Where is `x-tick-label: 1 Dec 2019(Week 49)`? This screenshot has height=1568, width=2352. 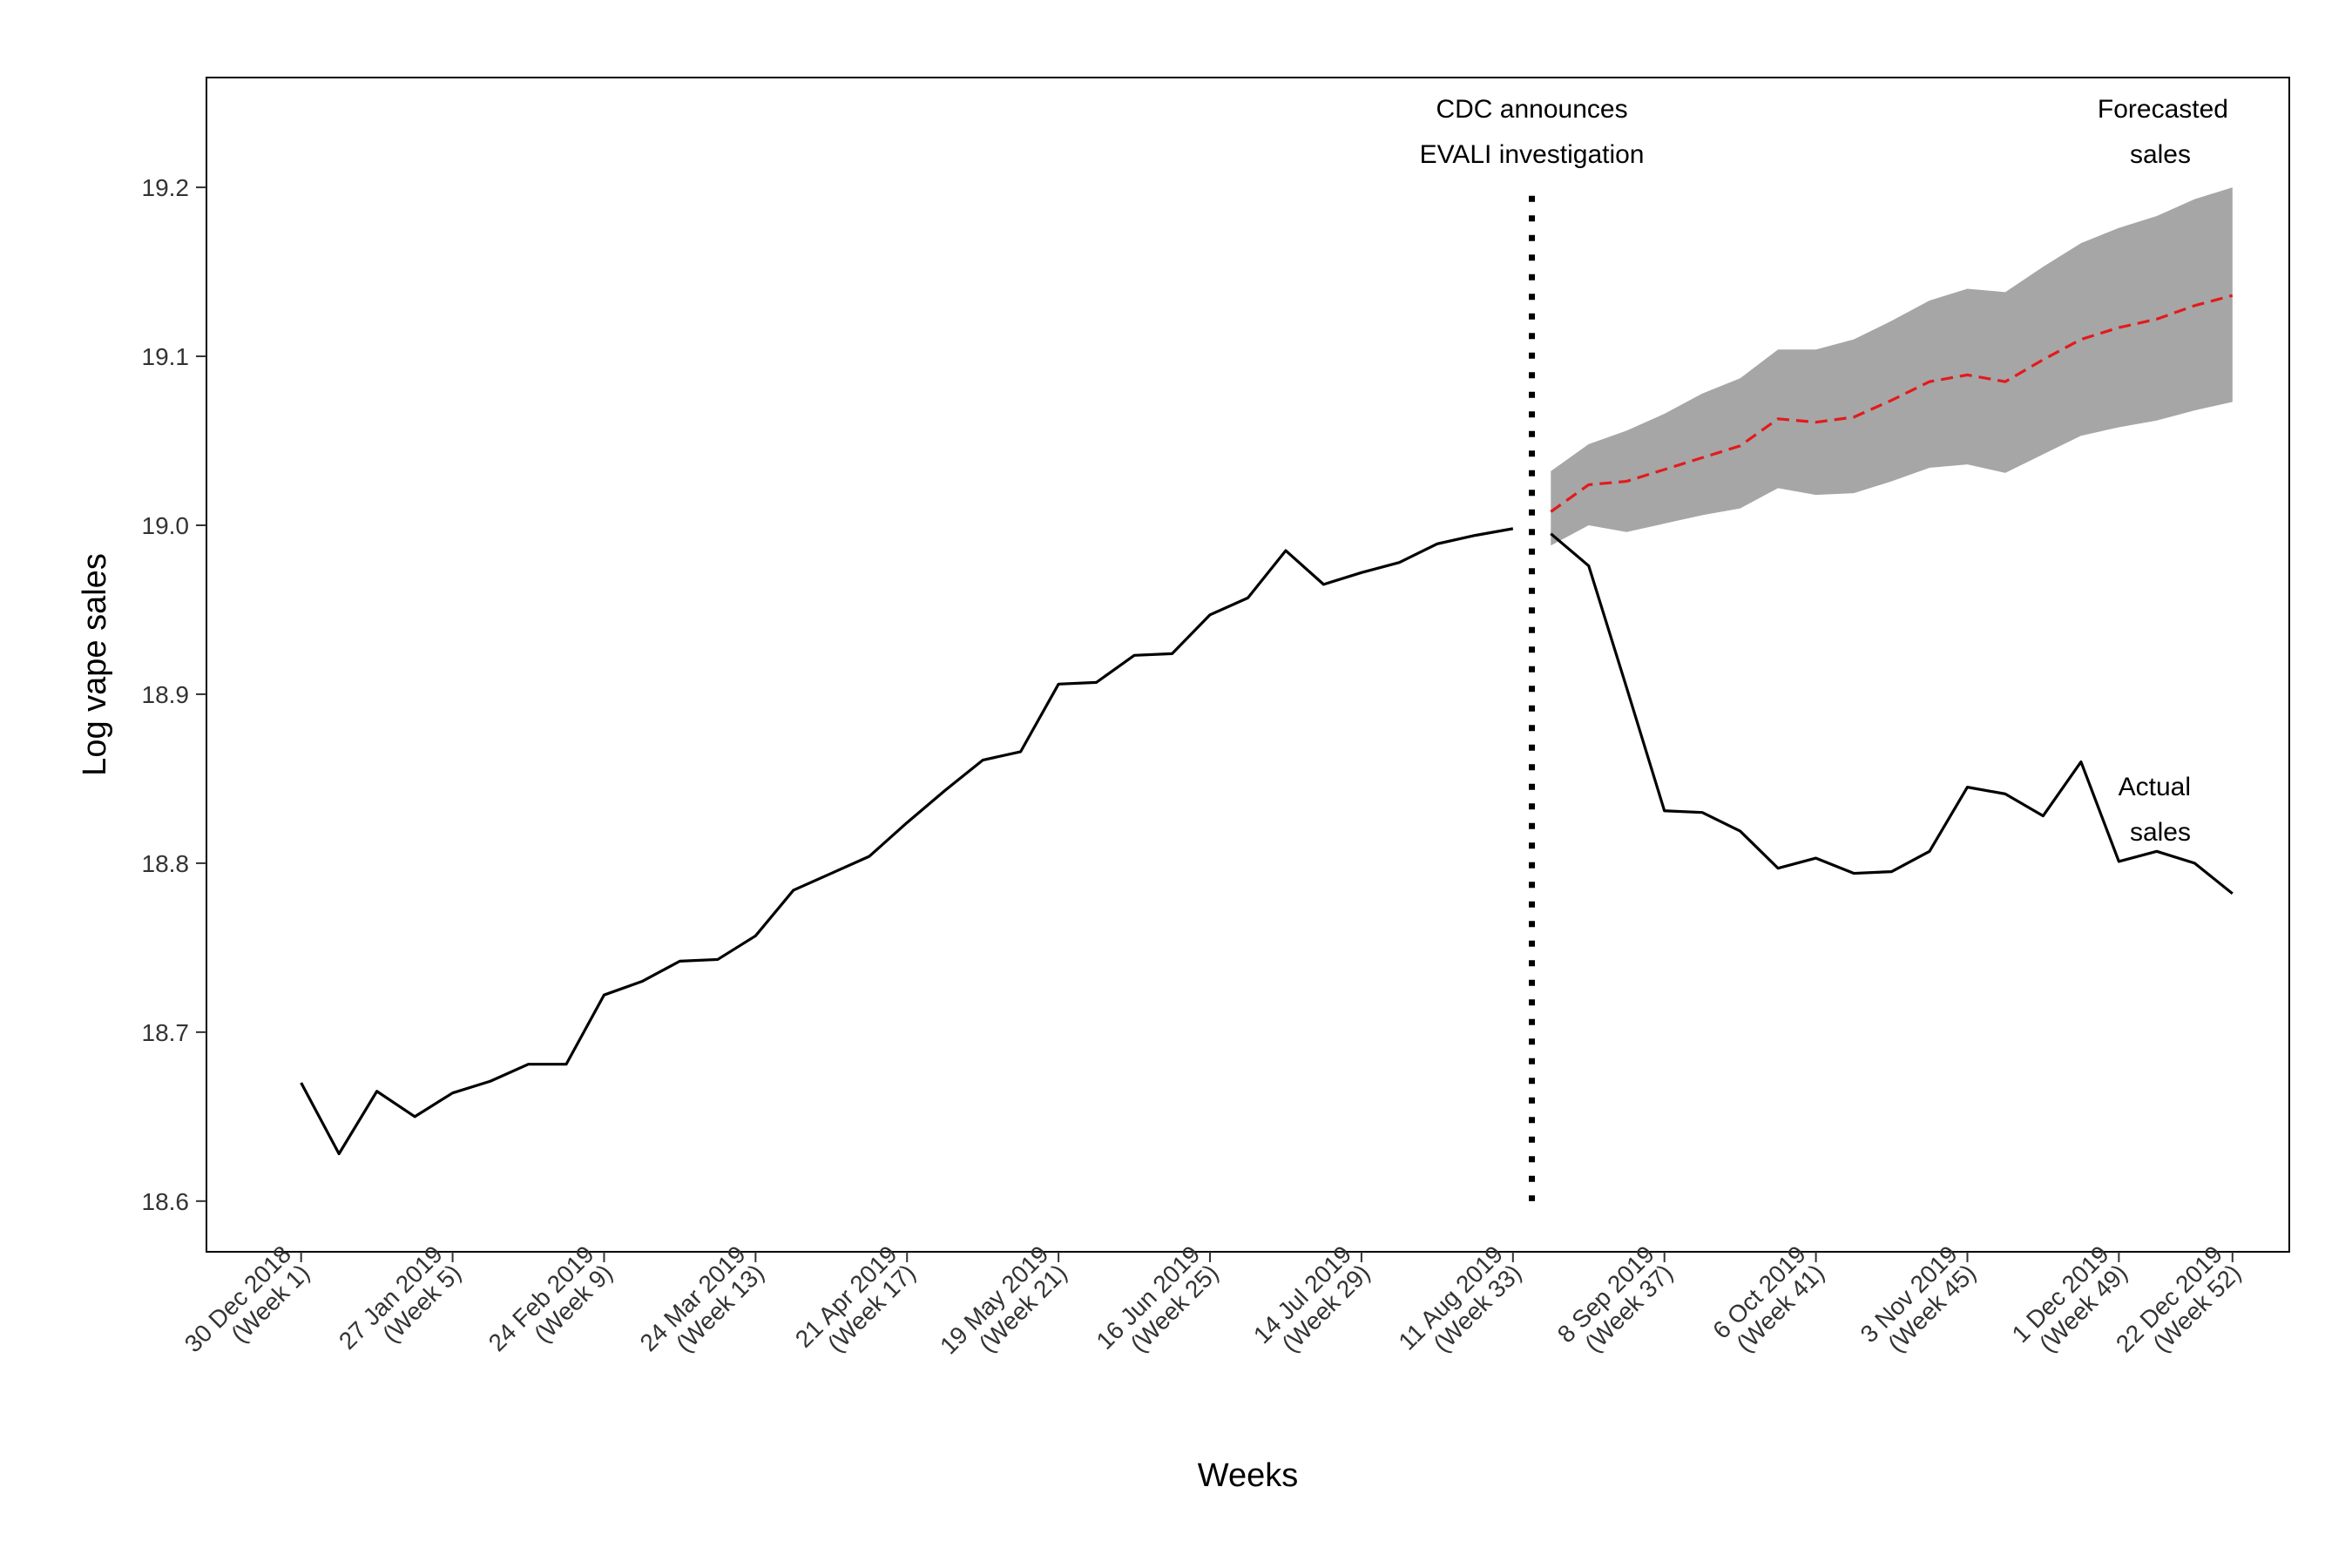
x-tick-label: 1 Dec 2019(Week 49) is located at coordinates (2069, 1299).